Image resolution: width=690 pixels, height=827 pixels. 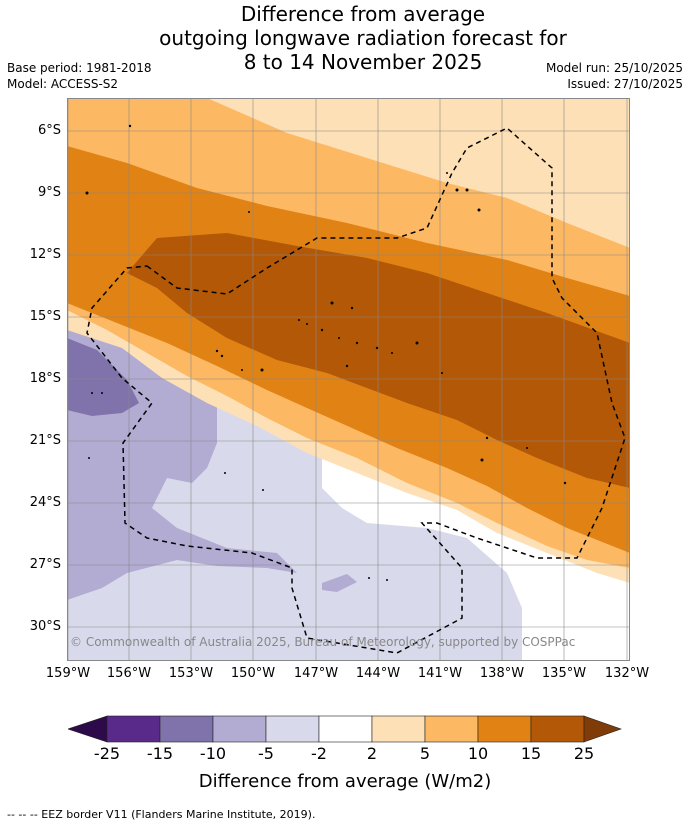 What do you see at coordinates (319, 753) in the screenshot?
I see `colorbar-tick: -2` at bounding box center [319, 753].